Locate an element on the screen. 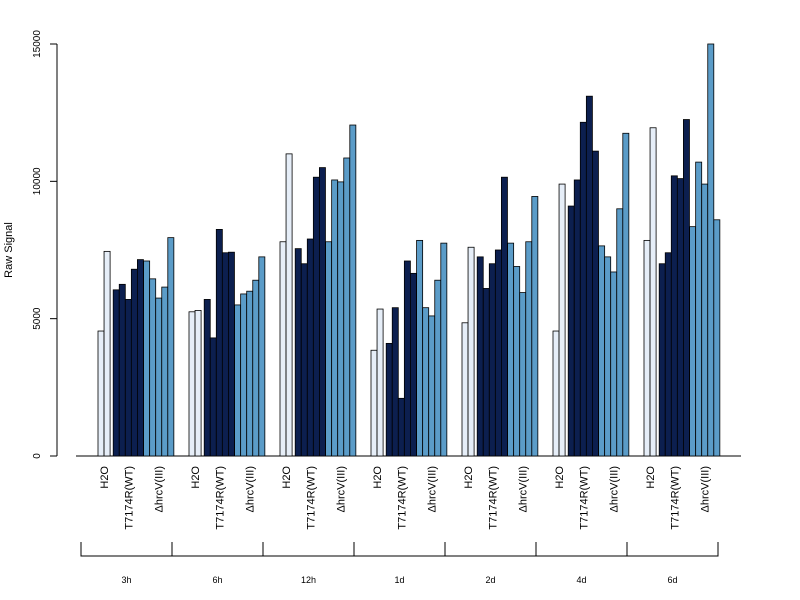 The image size is (800, 600). y-axis-label: Raw Signal is located at coordinates (9, 250).